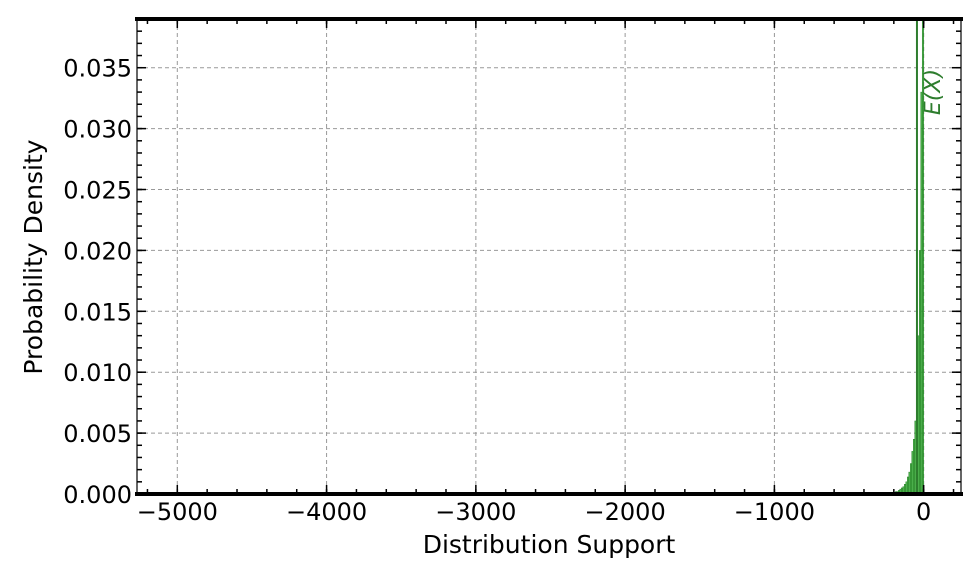  What do you see at coordinates (534, 512) in the screenshot?
I see `x-tick-labels: −5000 −4000 −3000 −2000 −1000 0` at bounding box center [534, 512].